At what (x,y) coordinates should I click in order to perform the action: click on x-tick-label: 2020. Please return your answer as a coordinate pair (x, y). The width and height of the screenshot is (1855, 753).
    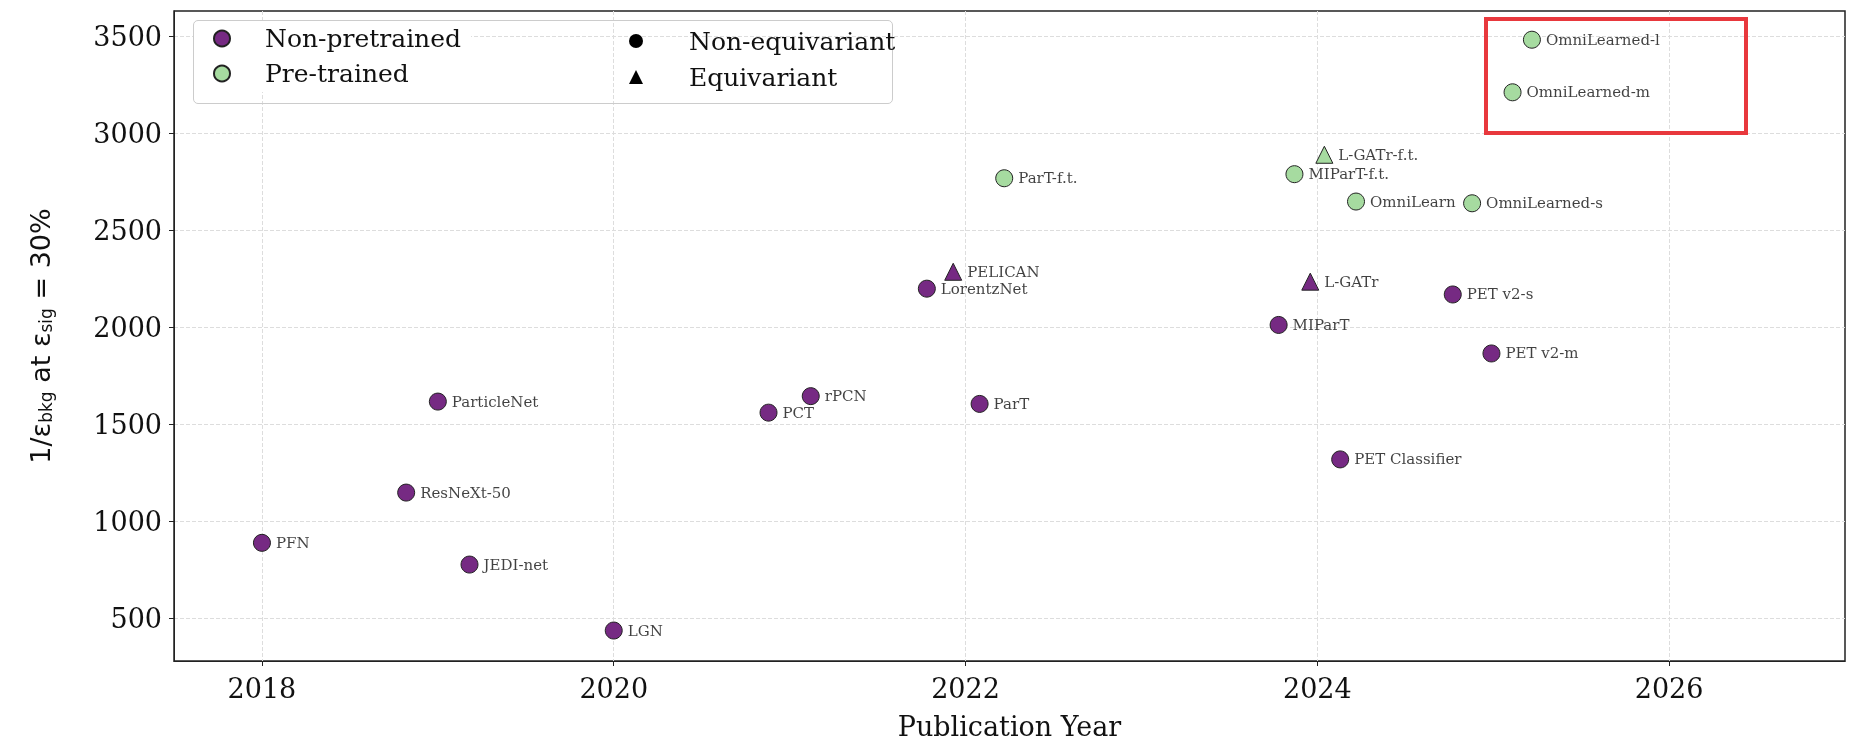
    Looking at the image, I should click on (614, 688).